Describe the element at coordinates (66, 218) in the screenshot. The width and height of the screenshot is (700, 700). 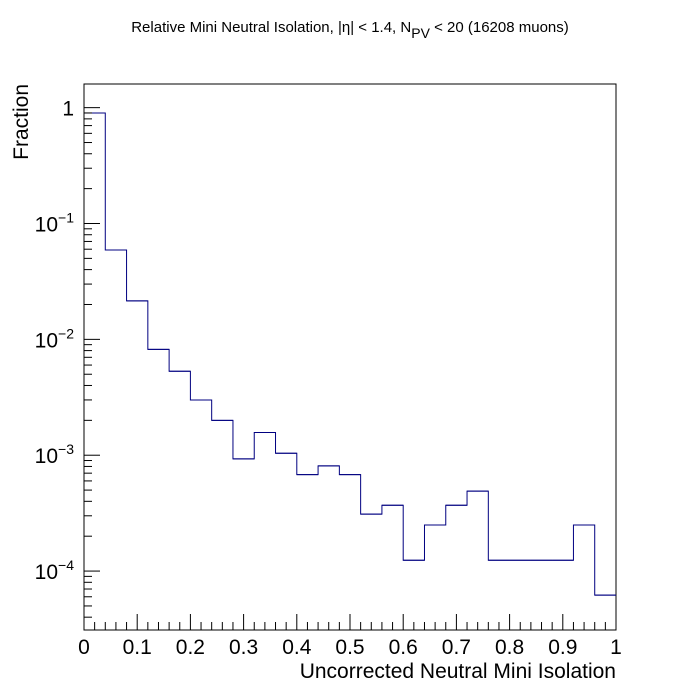
I see `y-tick-exponent: −1` at that location.